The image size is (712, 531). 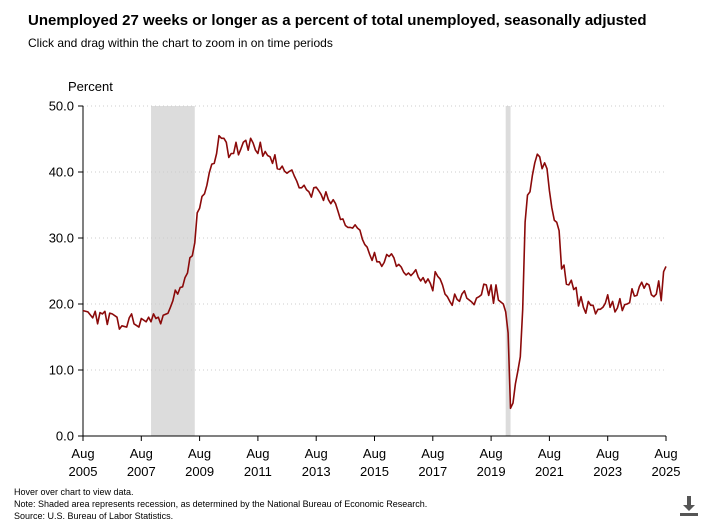 What do you see at coordinates (141, 471) in the screenshot?
I see `x-tick-year: 2007` at bounding box center [141, 471].